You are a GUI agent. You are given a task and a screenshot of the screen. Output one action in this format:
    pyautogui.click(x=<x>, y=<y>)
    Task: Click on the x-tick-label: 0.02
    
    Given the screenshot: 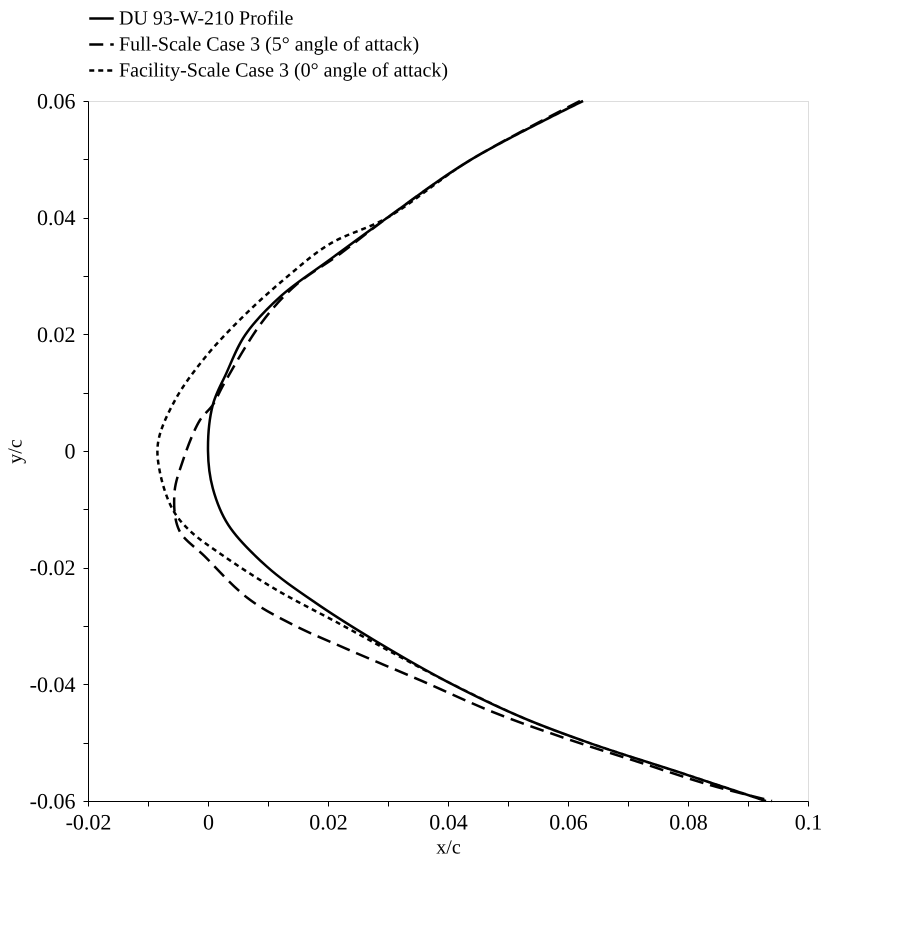 What is the action you would take?
    pyautogui.click(x=328, y=822)
    